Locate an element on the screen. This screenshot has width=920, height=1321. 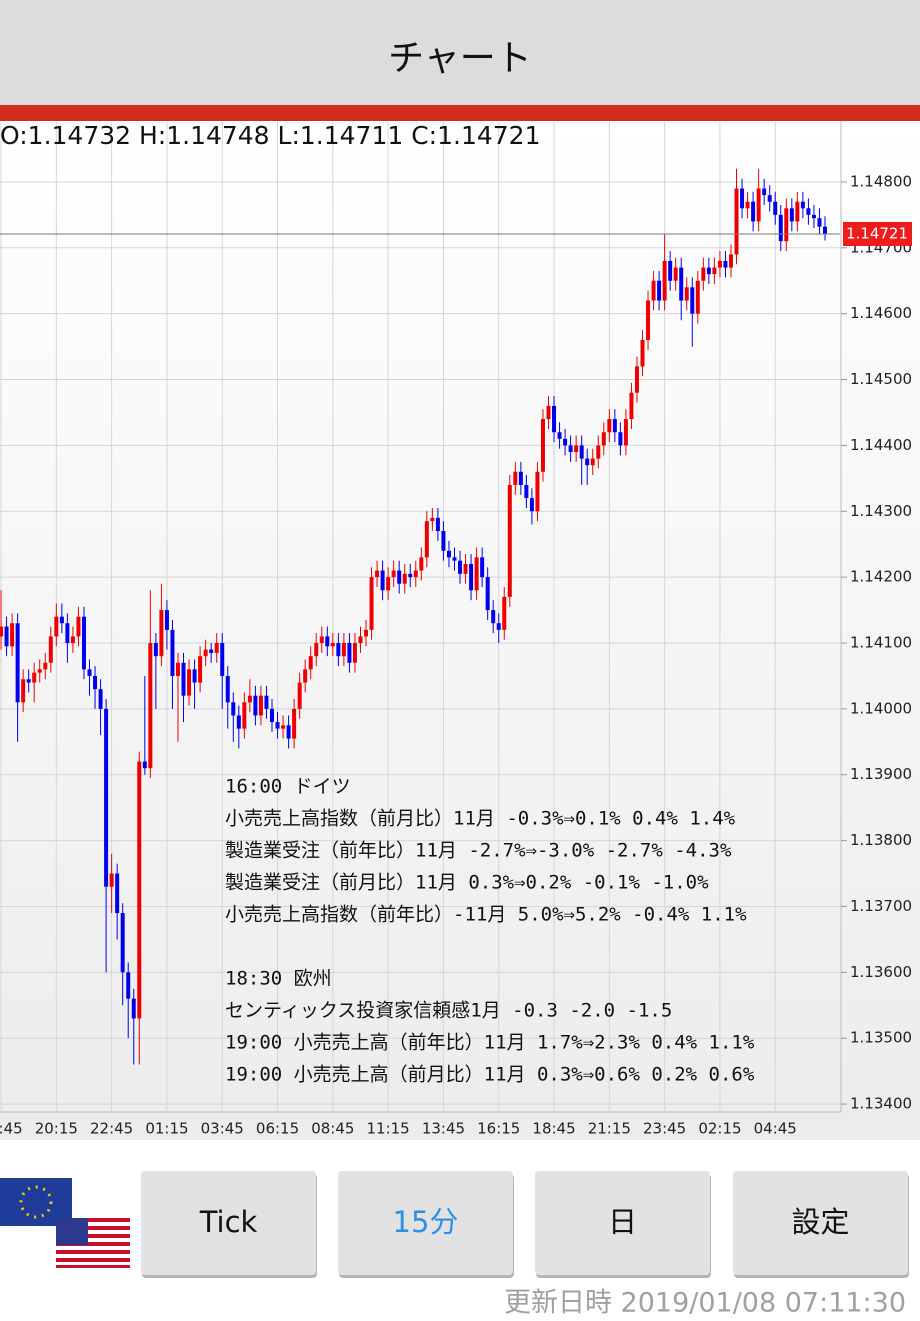
annotation-line: 19:00 小売売上高（前月比）11月 0.3%⇒0.6% 0.2% 0.6% is located at coordinates (490, 1075).